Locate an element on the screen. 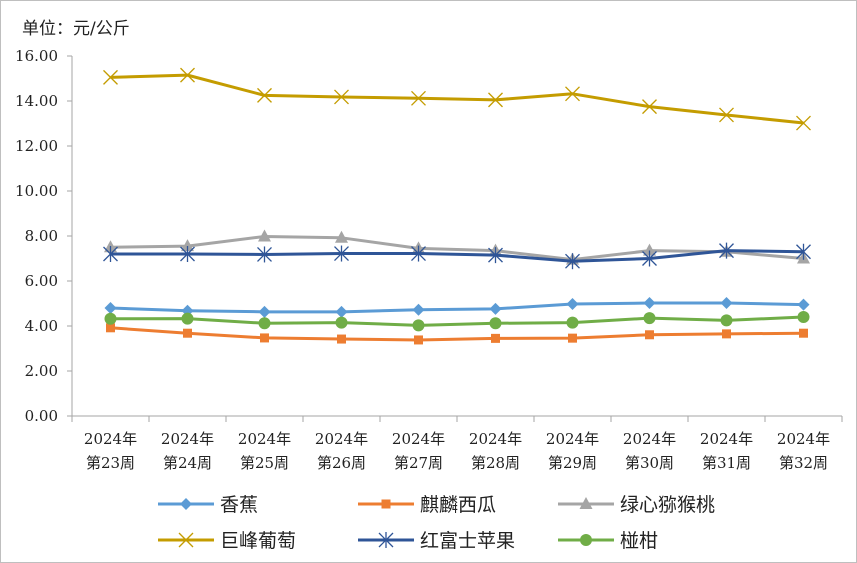 The image size is (857, 563). legend-label: 香蕉 is located at coordinates (239, 505).